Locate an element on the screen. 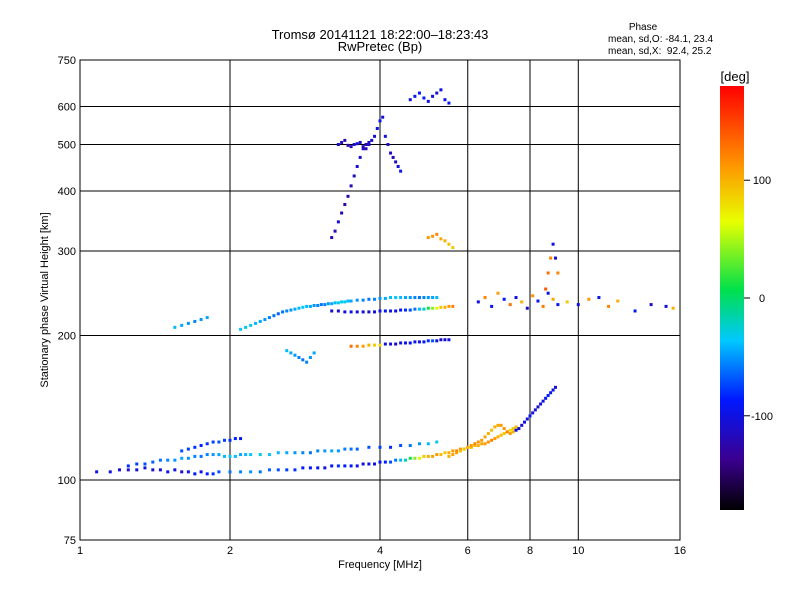  y-tick-label: 750 is located at coordinates (67, 61).